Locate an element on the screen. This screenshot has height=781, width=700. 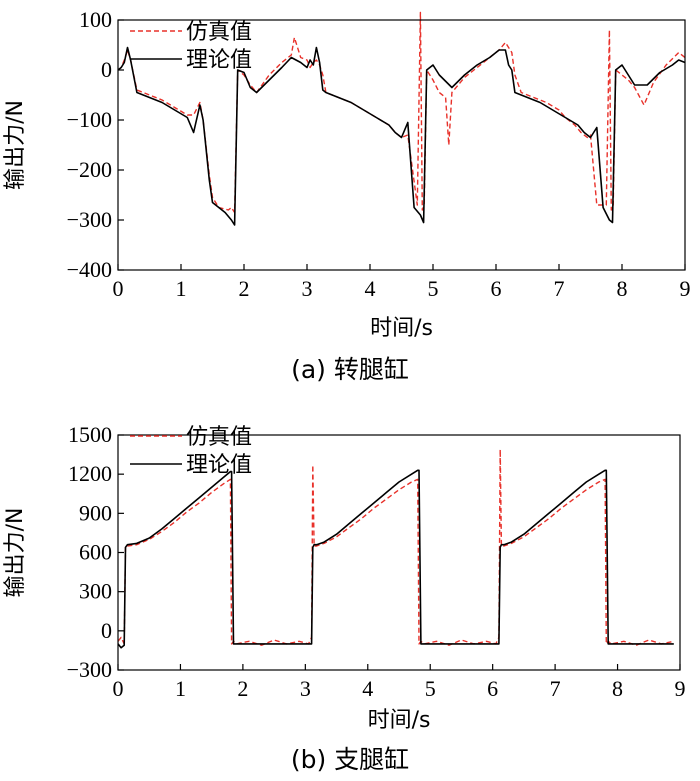
y-tick-label: 900 is located at coordinates (95, 512).